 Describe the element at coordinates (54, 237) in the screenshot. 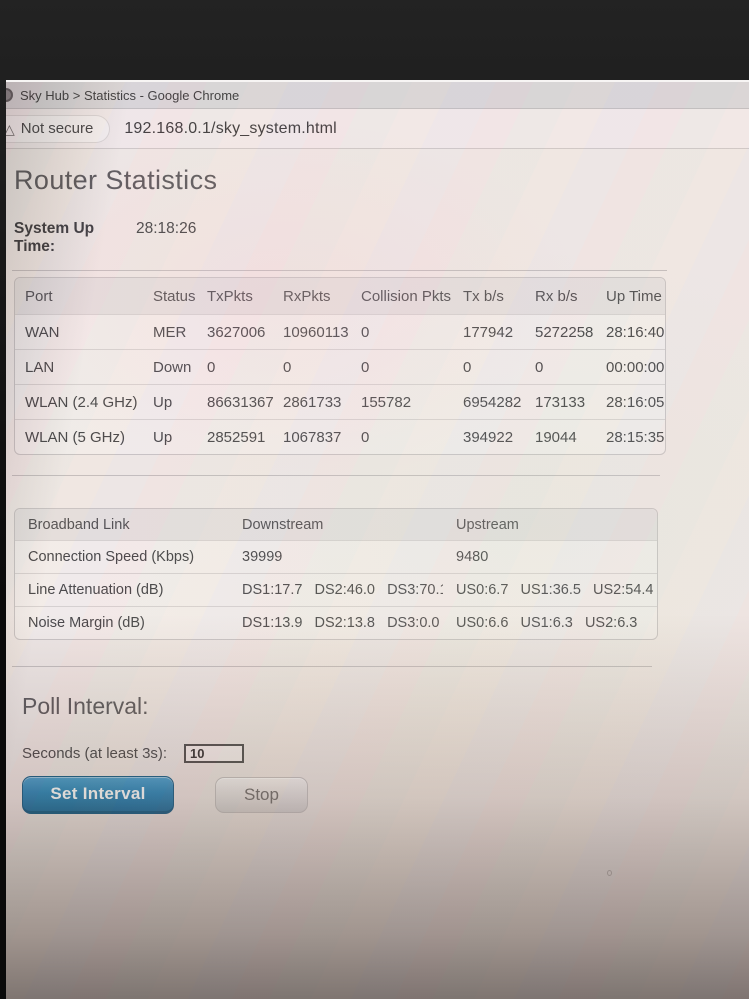

I see `uptime-label: System Up Time:` at that location.